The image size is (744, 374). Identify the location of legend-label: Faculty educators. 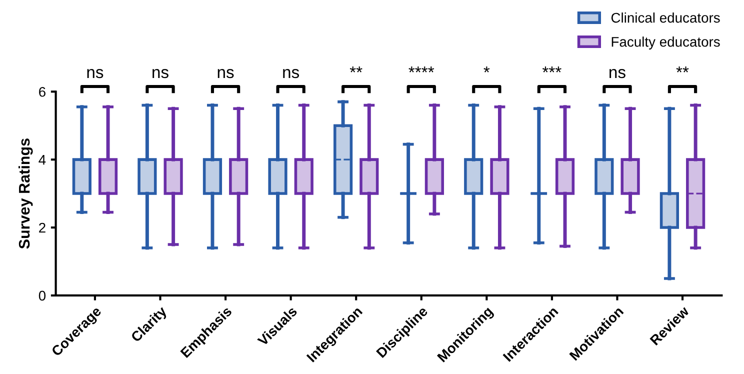
(666, 43).